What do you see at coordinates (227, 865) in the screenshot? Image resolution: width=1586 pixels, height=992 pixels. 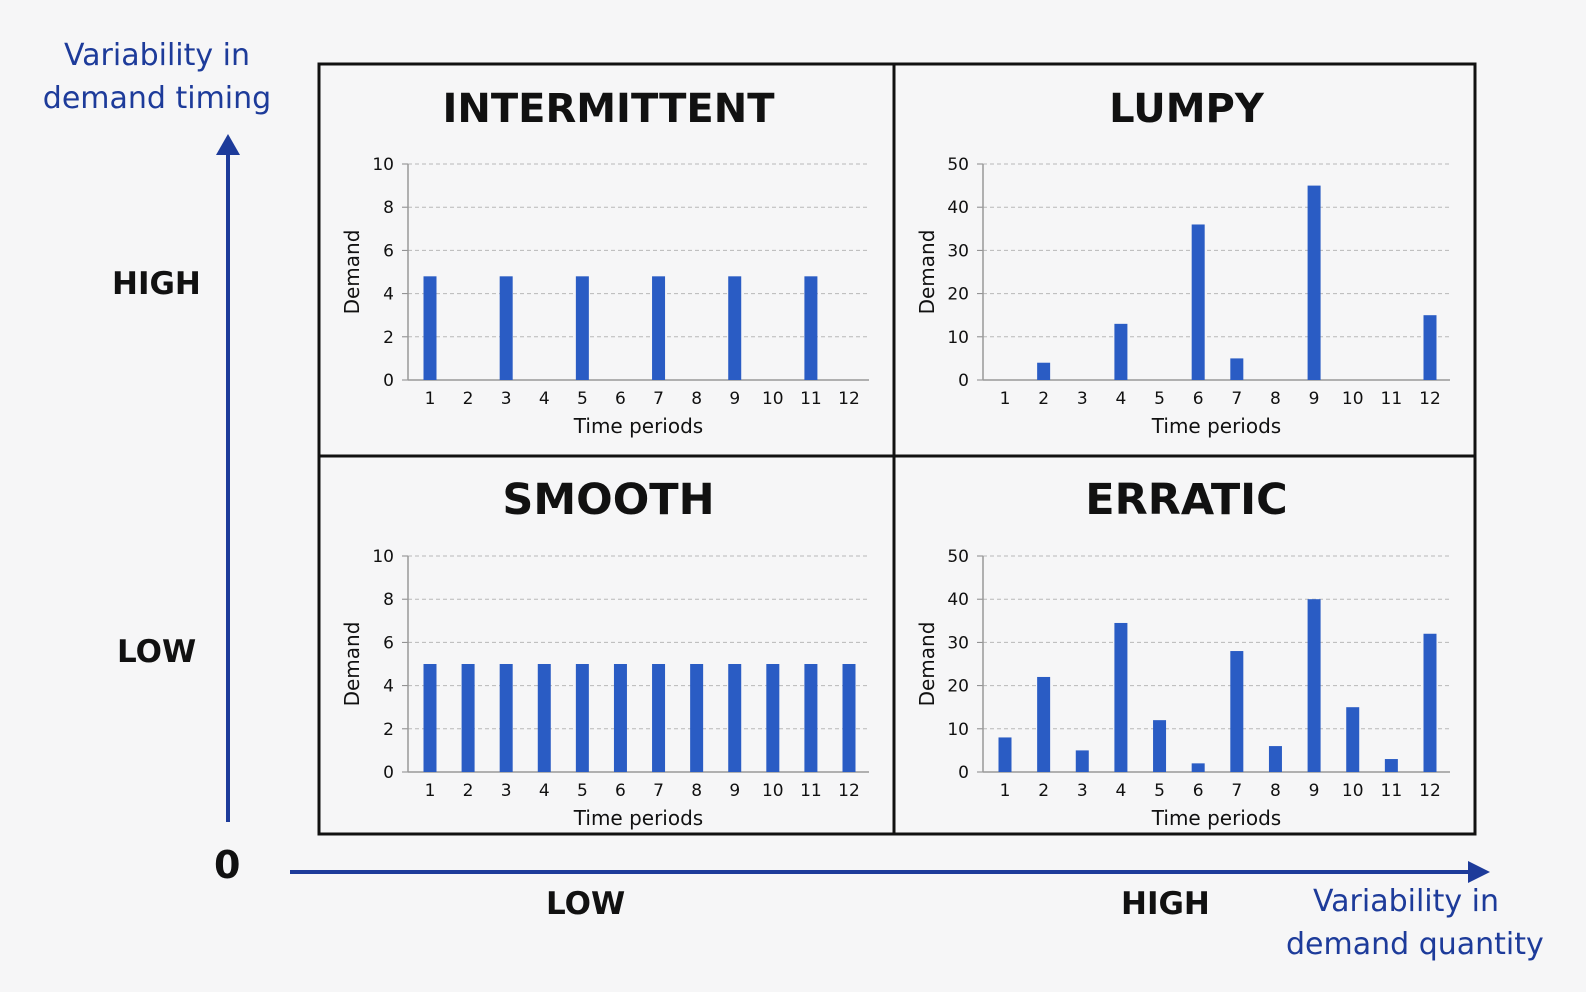 I see `axis-origin-label: 0` at bounding box center [227, 865].